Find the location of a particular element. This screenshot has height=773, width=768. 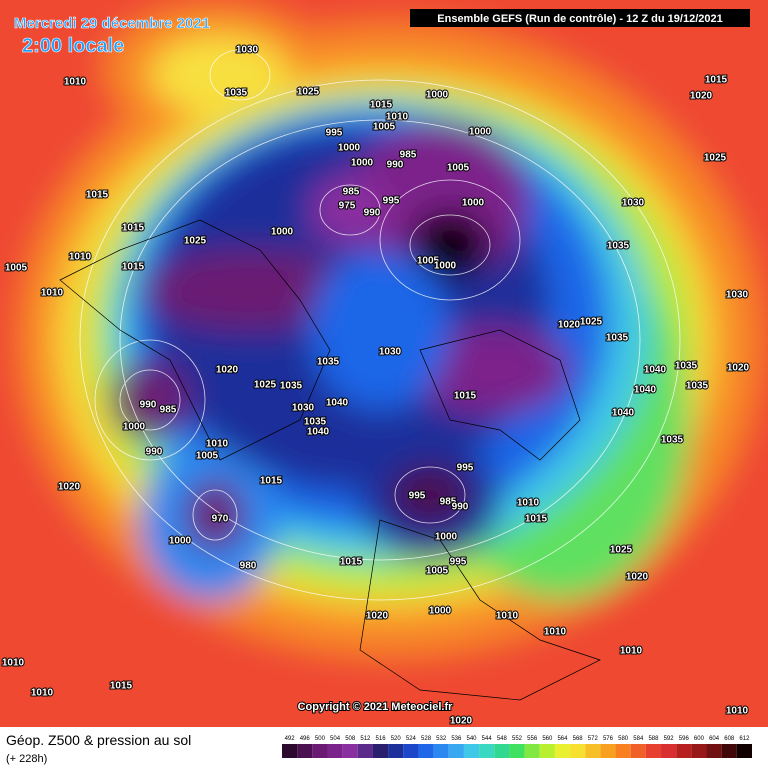

run-banner is located at coordinates (580, 18).